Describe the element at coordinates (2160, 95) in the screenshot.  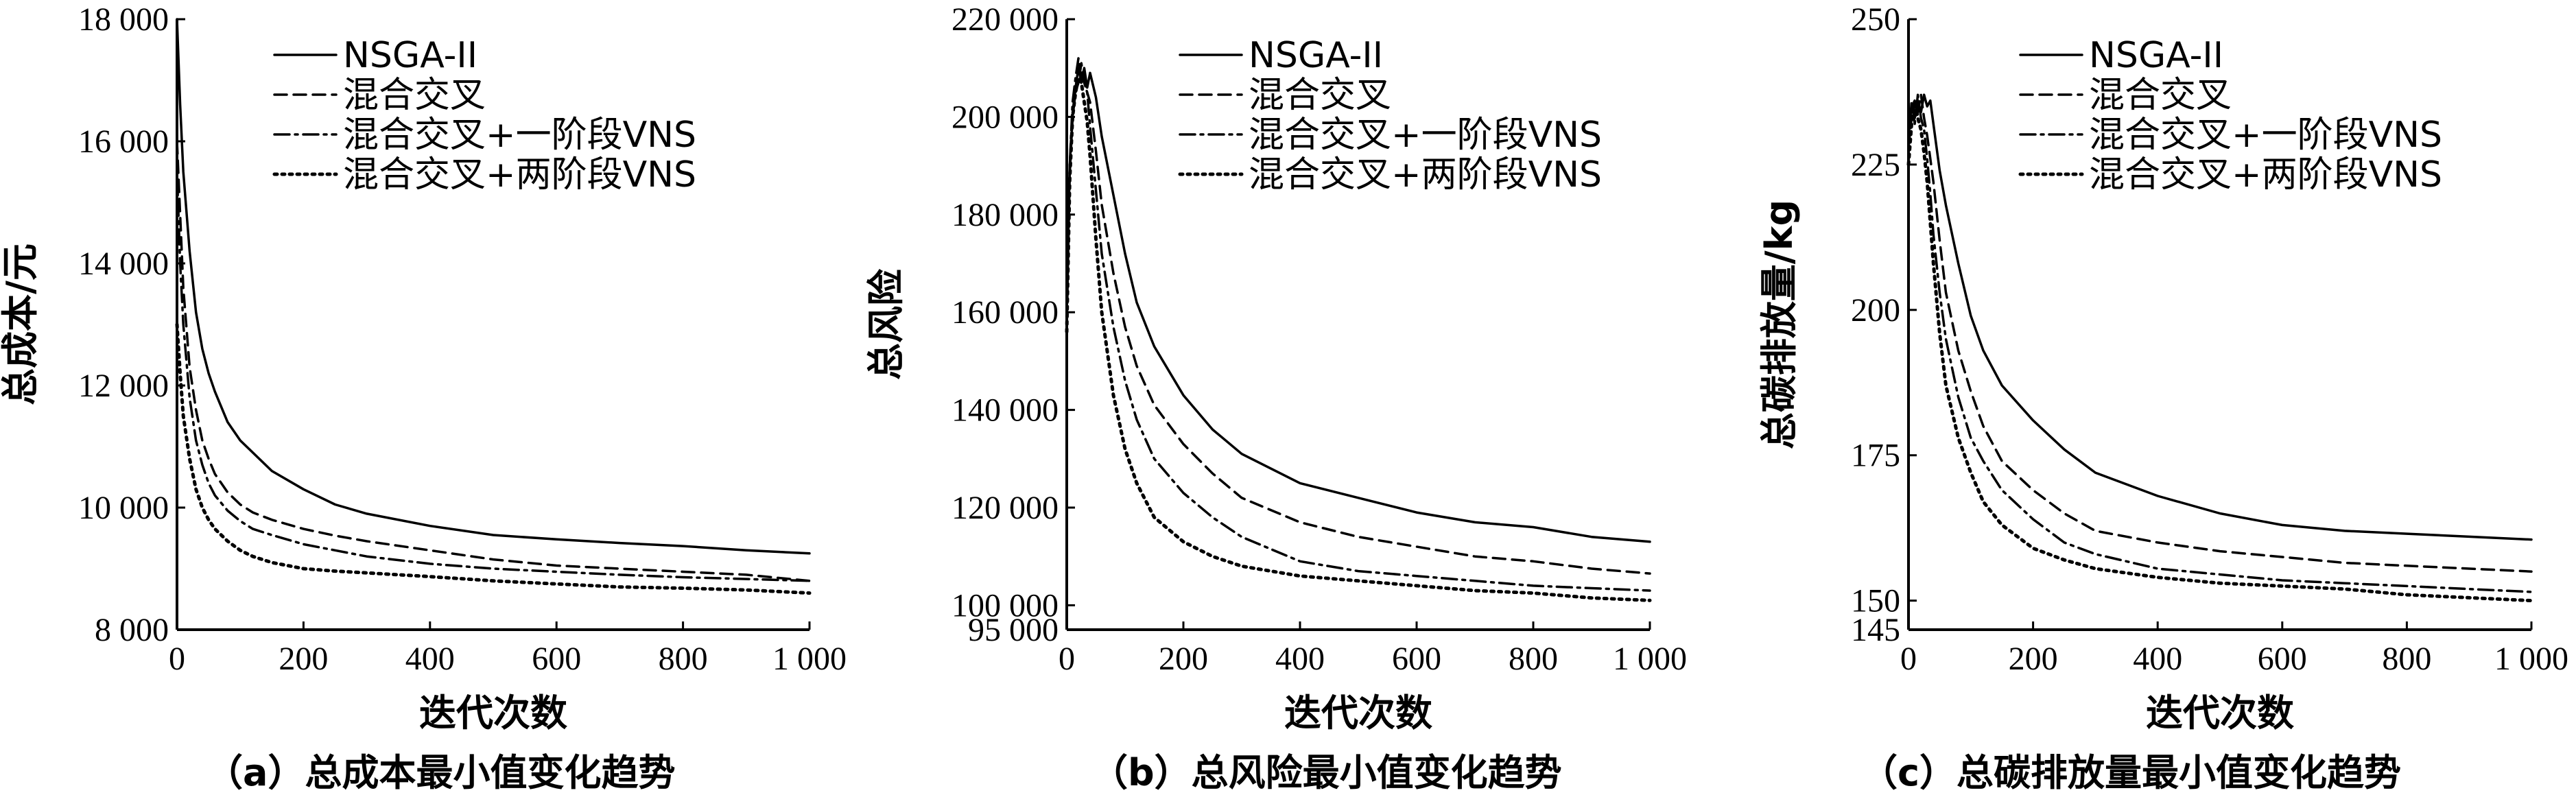
I see `panel-c-legend-label-1: 混合交叉` at that location.